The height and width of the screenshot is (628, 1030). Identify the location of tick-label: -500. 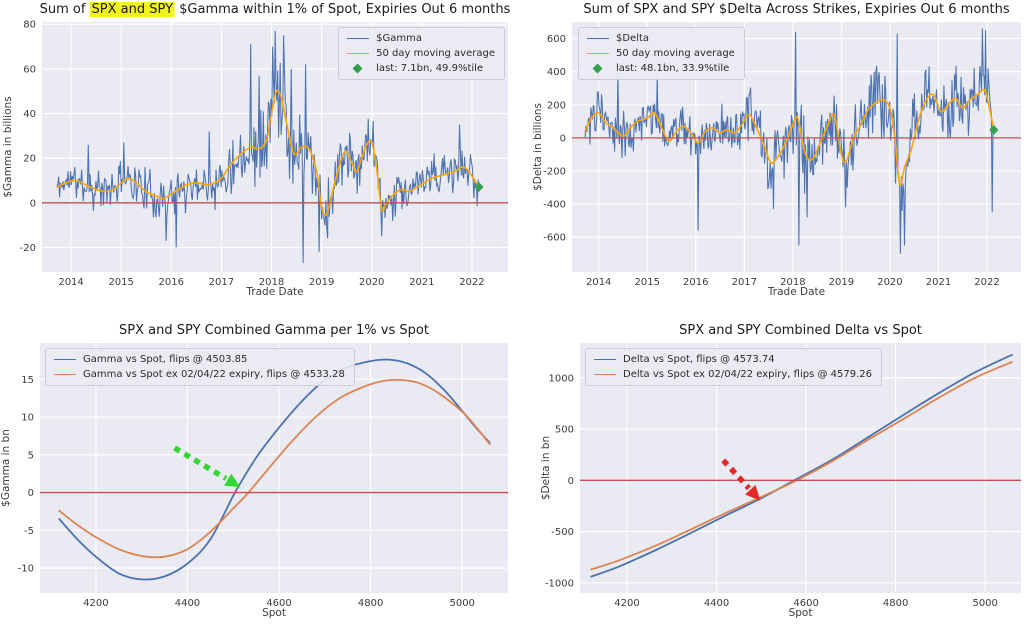
(562, 532).